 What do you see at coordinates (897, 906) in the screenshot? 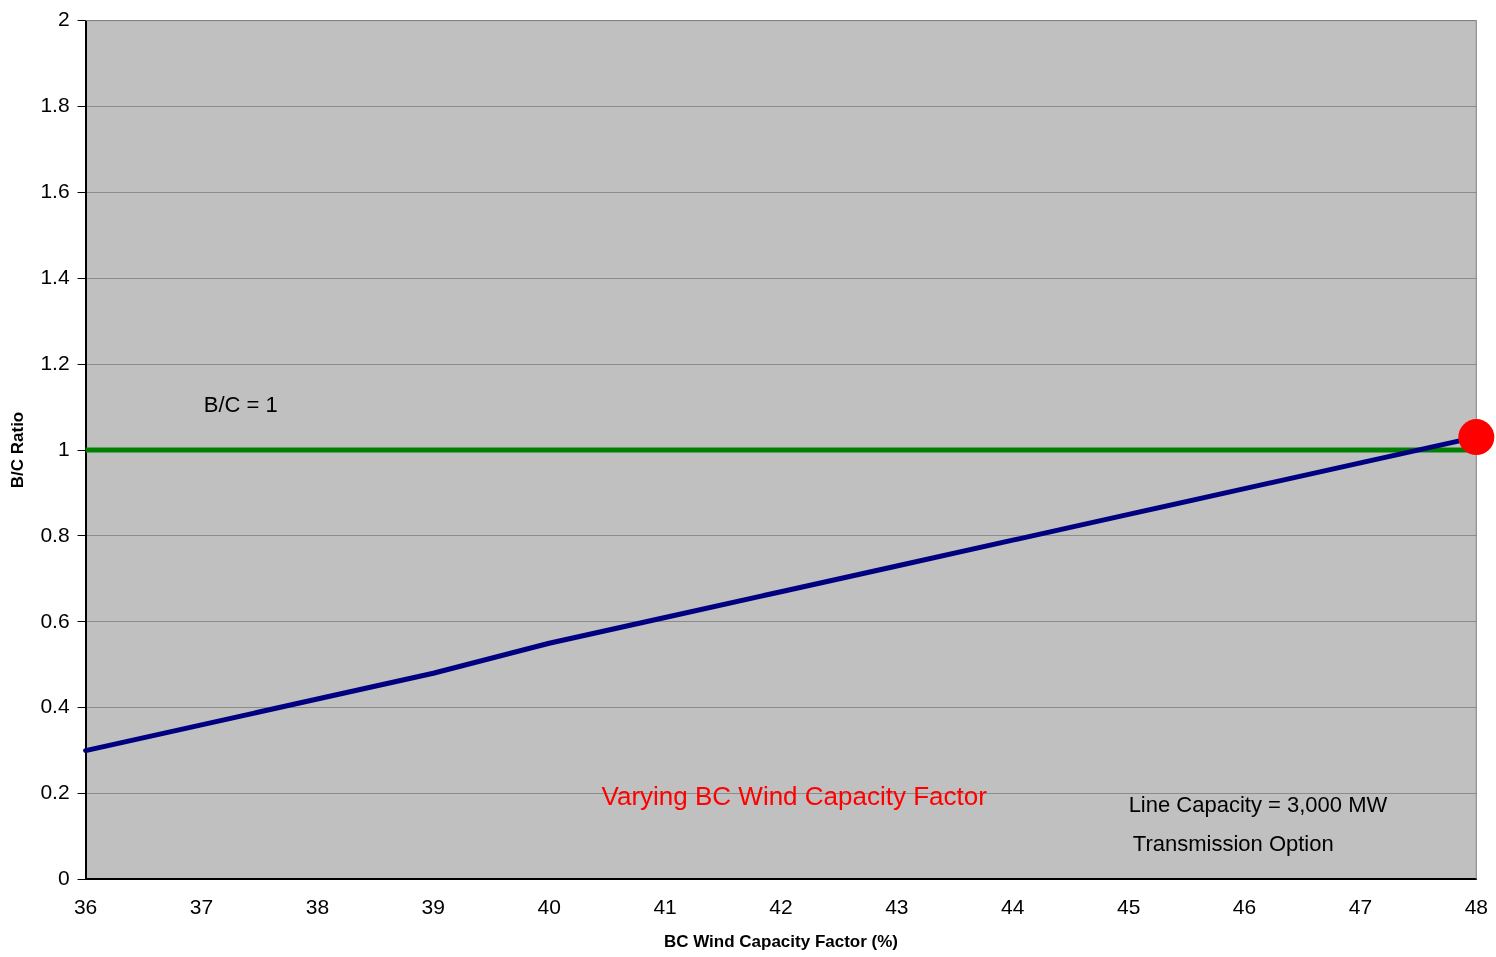
I see `x-tick-label: 43` at bounding box center [897, 906].